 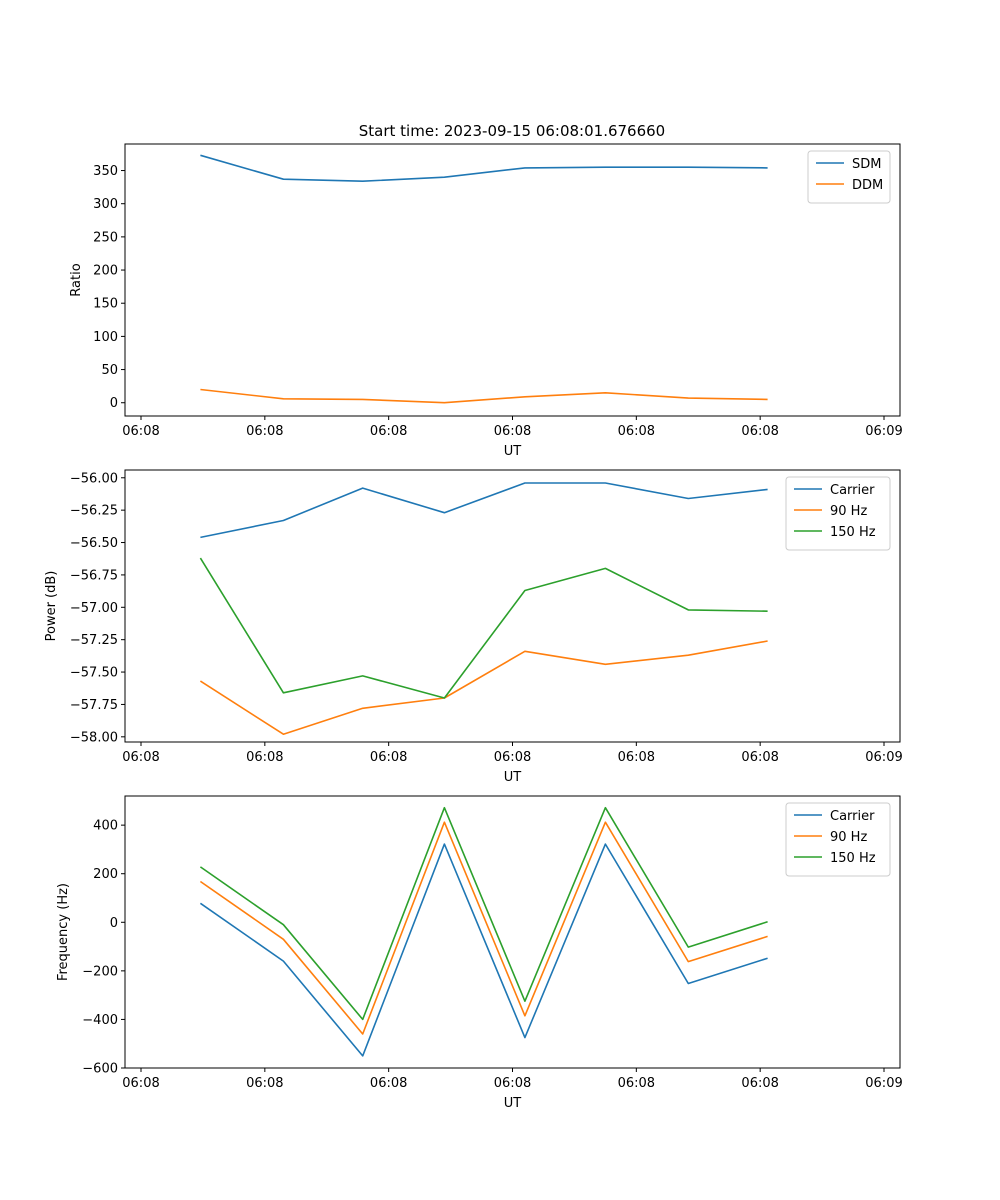 What do you see at coordinates (866, 164) in the screenshot?
I see `legend-label: SDM` at bounding box center [866, 164].